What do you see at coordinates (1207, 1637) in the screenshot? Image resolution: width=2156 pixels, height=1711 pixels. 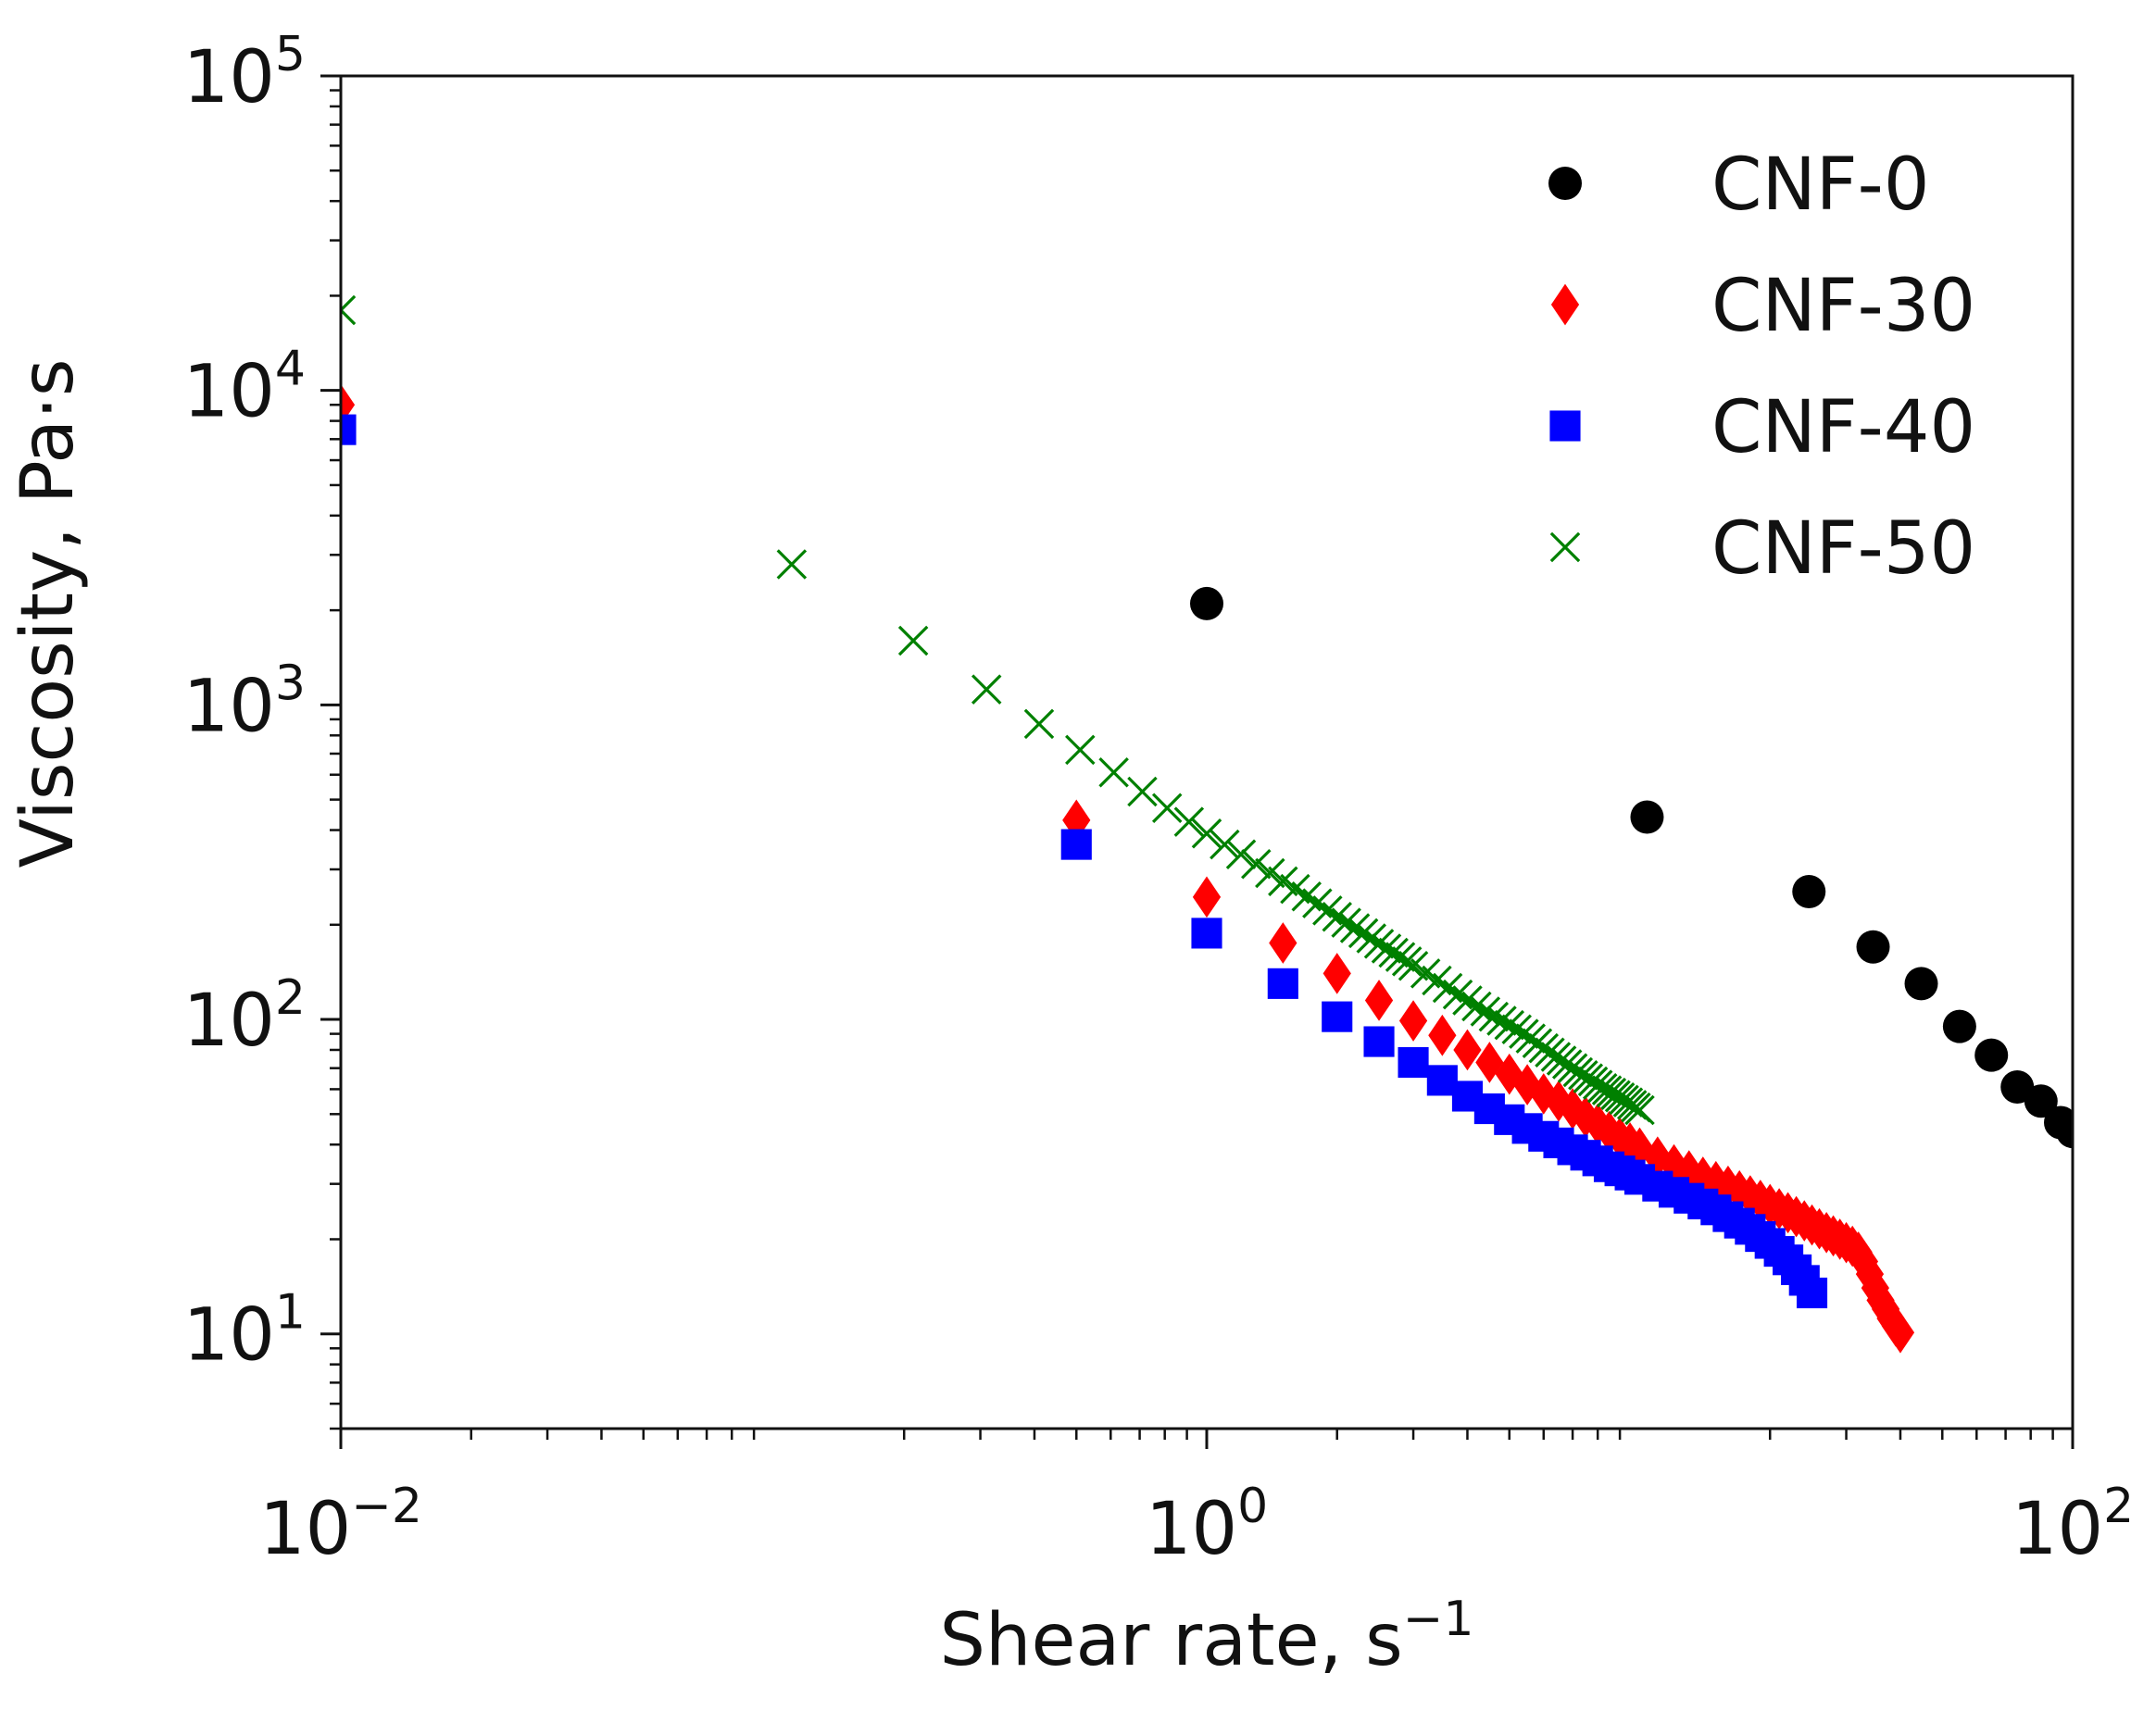 I see `x-axis-label: Shear rate, s−1` at bounding box center [1207, 1637].